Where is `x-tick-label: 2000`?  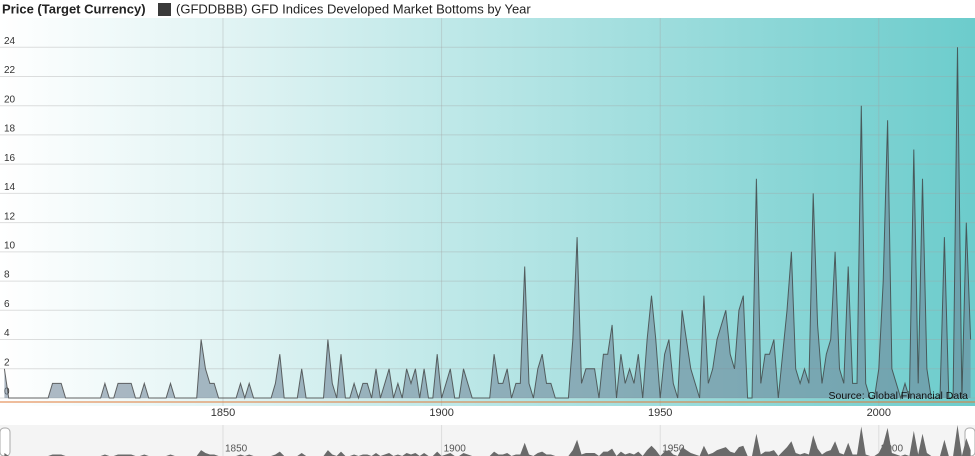
x-tick-label: 2000 is located at coordinates (879, 413).